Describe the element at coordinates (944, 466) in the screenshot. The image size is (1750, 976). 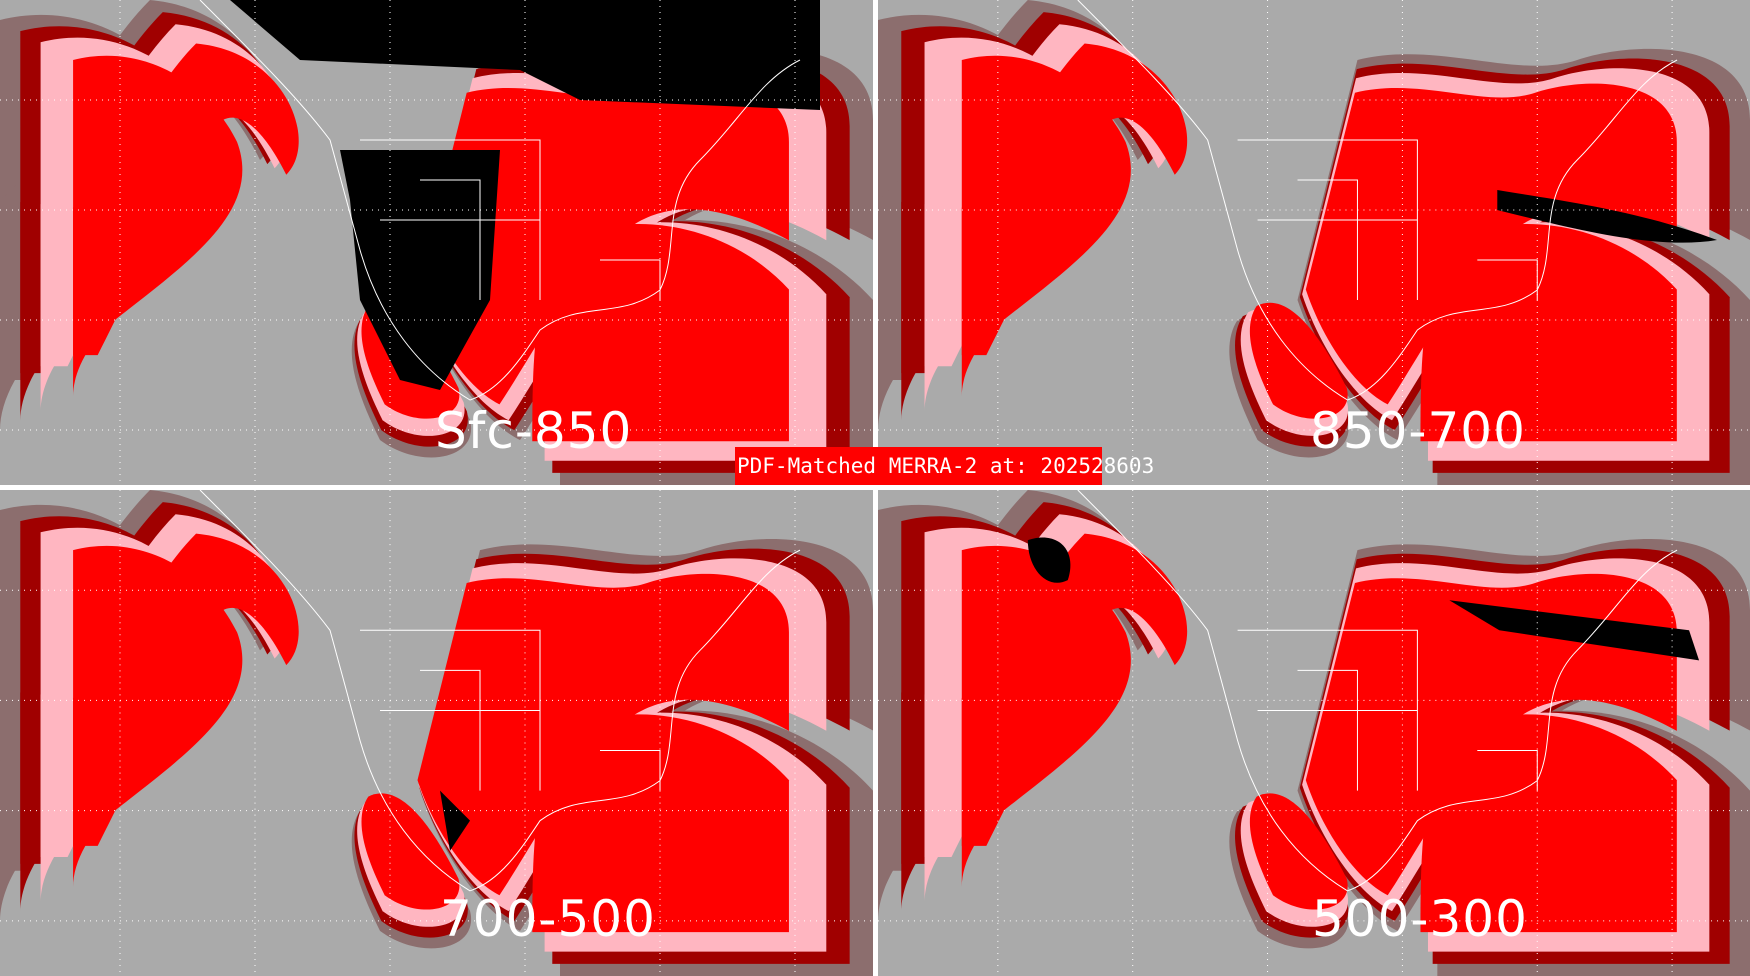
I see `figure-title: PDF-Matched MERRA-2 at: 202528603` at that location.